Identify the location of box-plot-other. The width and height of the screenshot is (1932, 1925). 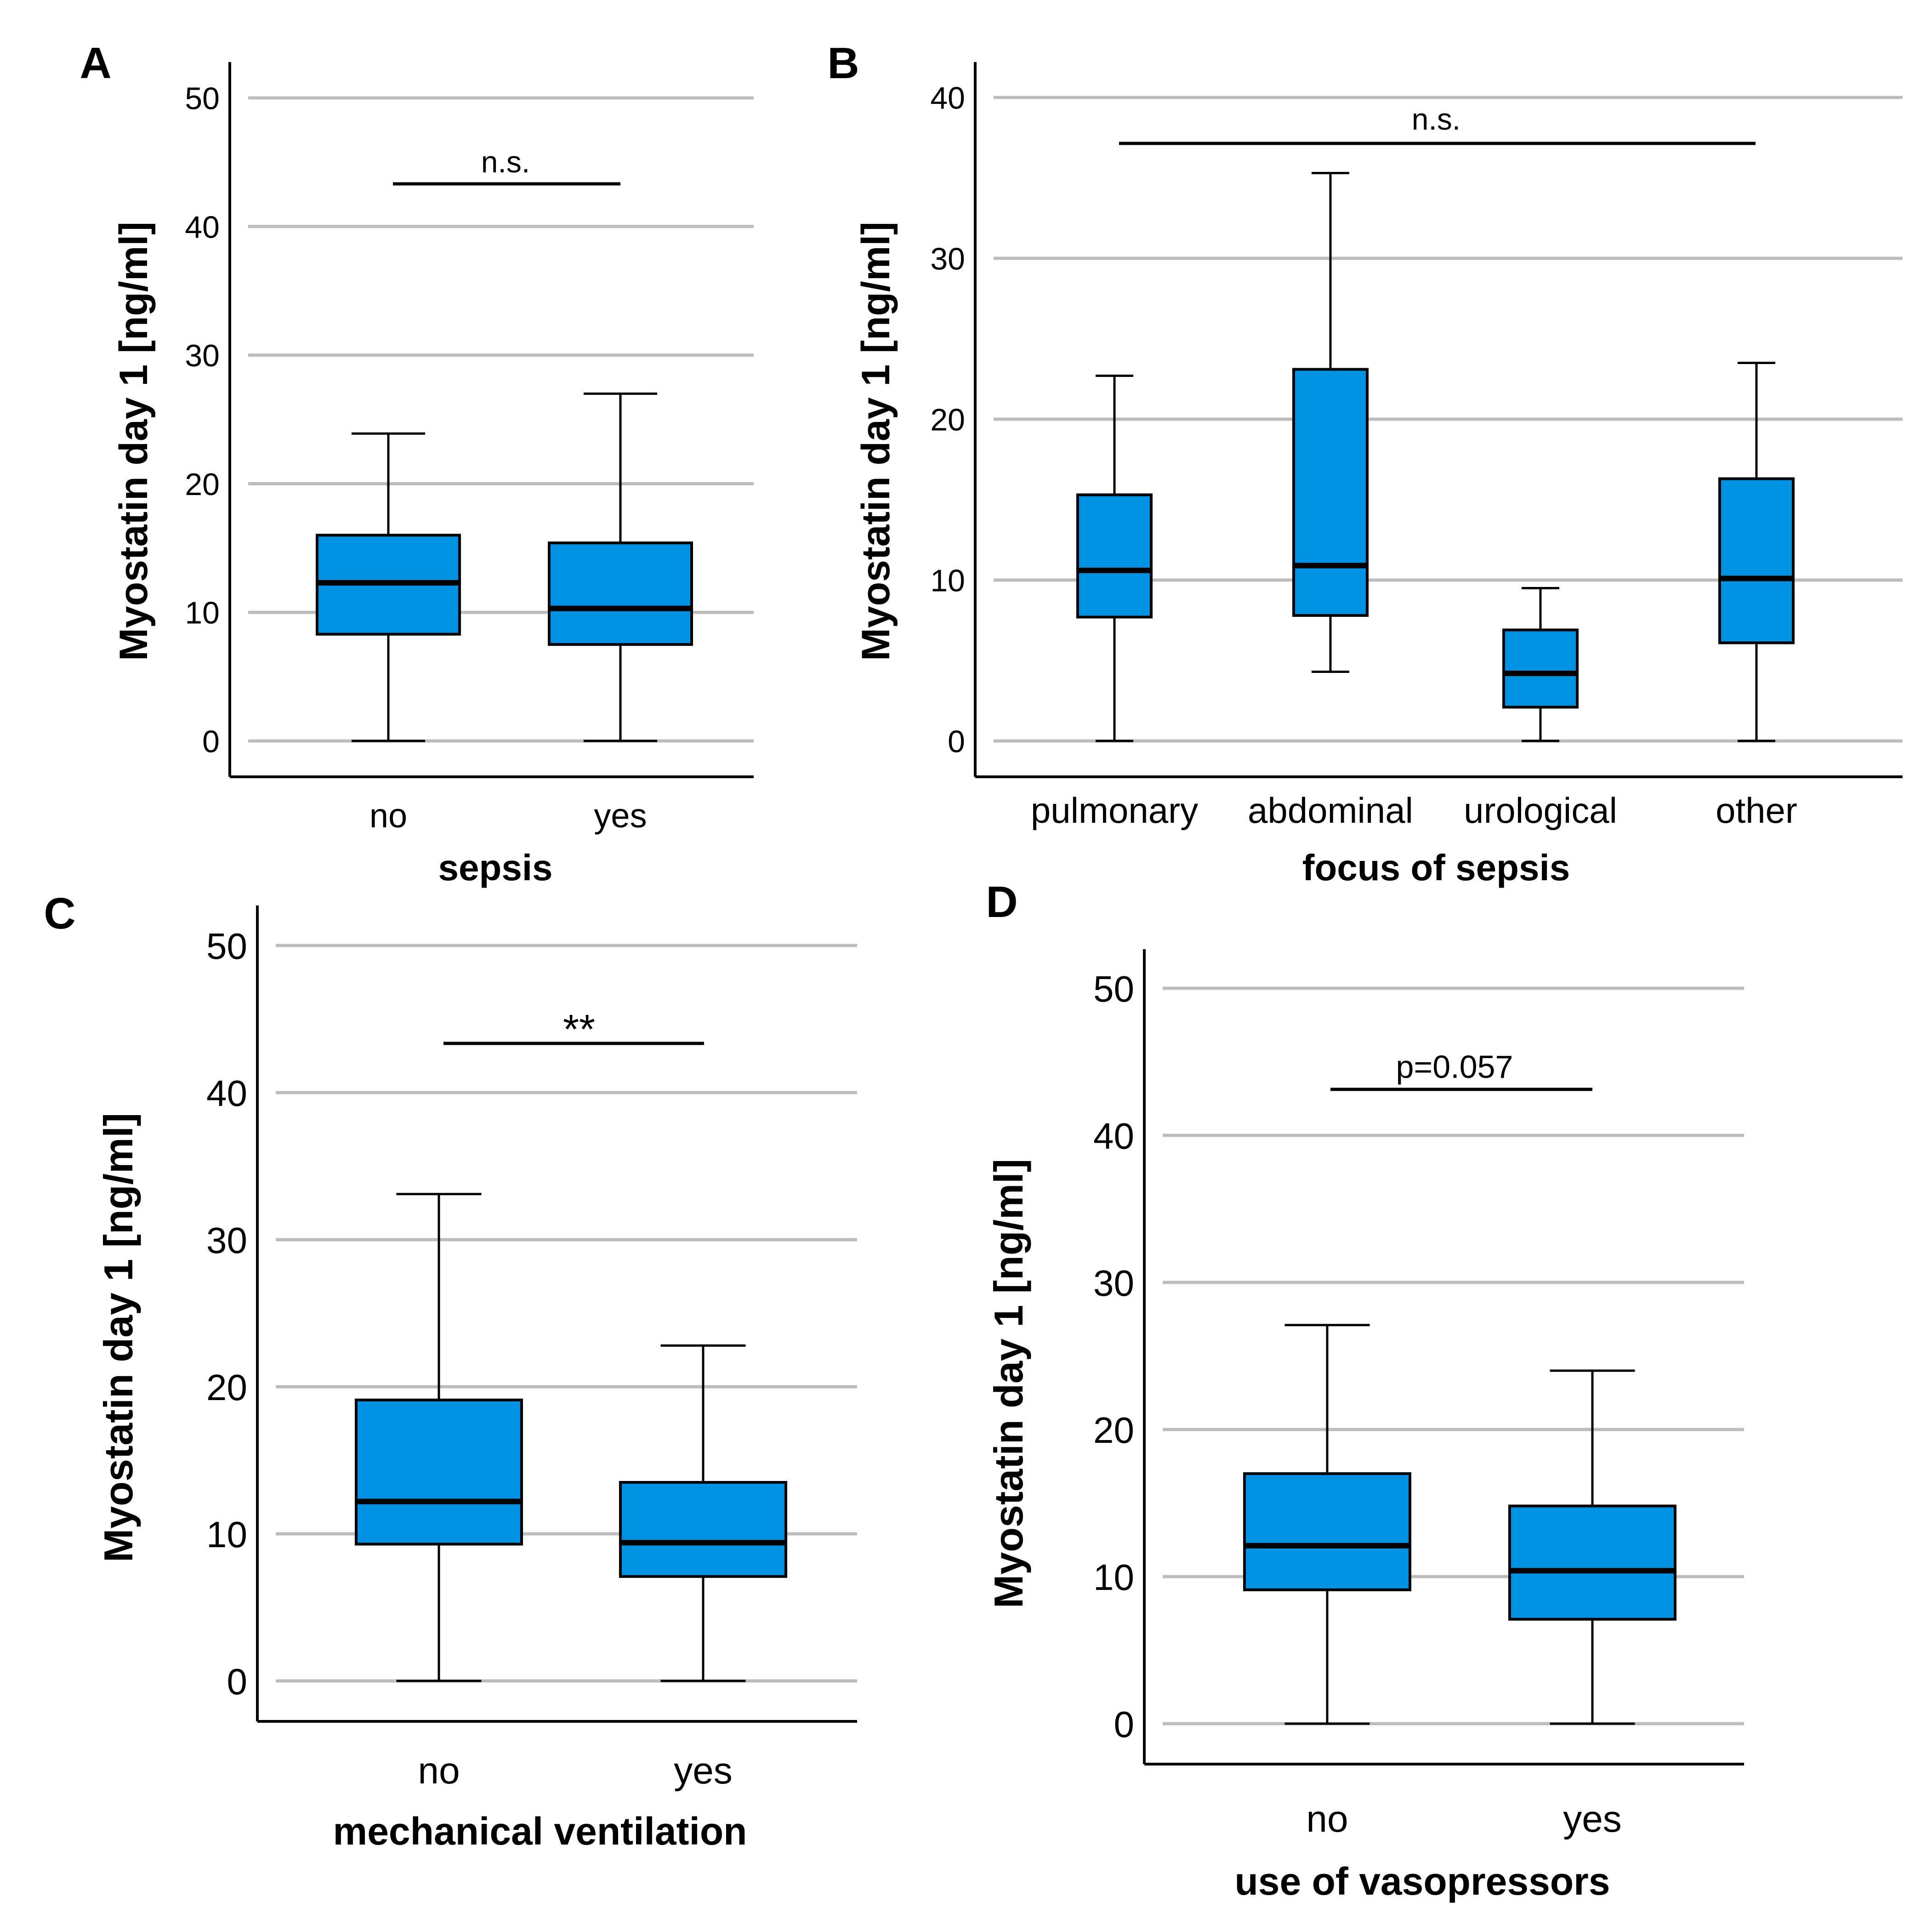
(1757, 552).